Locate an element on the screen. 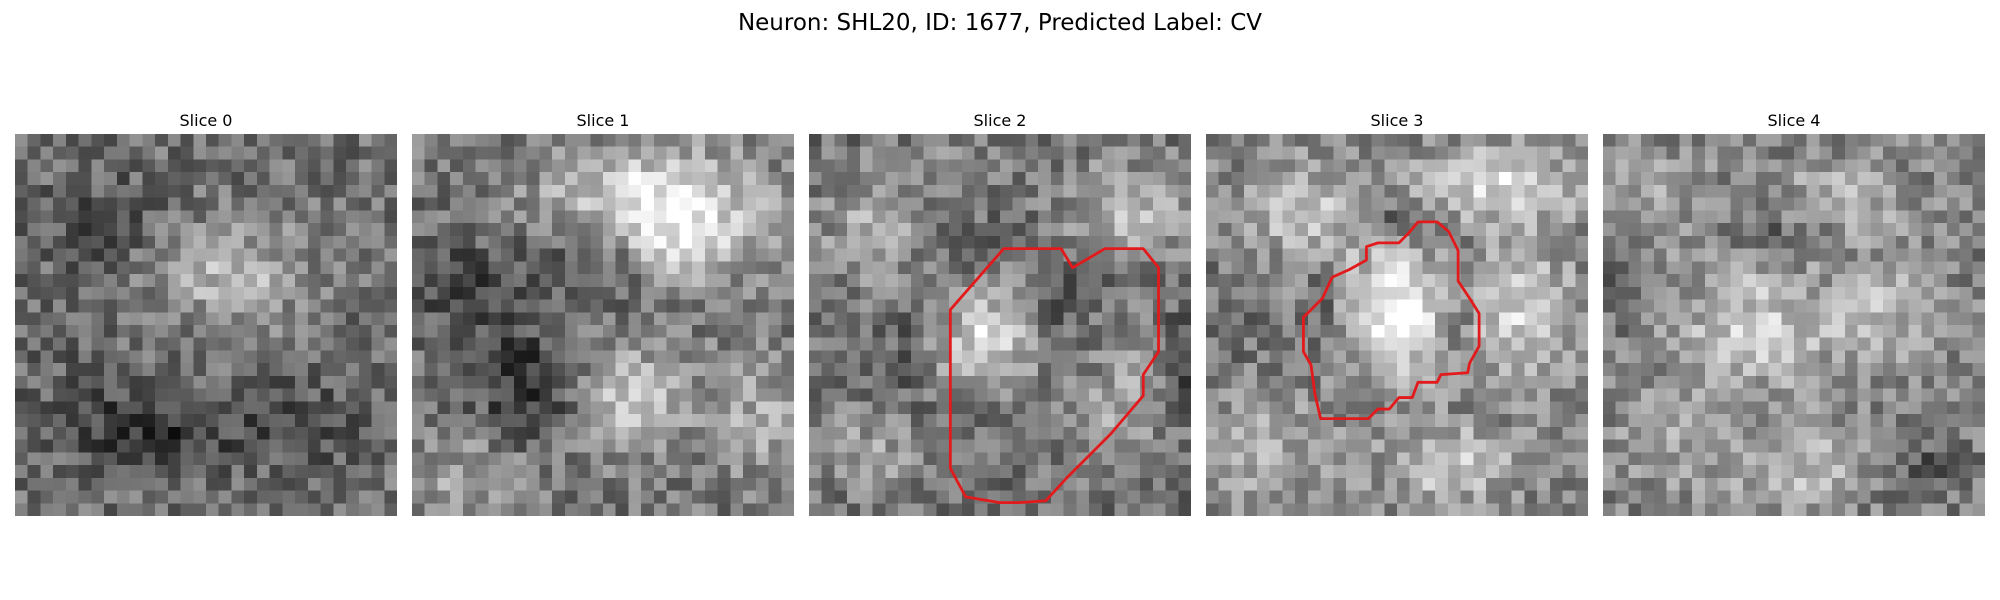 The height and width of the screenshot is (600, 2000). slice-panel-0: Slice 0 is located at coordinates (206, 312).